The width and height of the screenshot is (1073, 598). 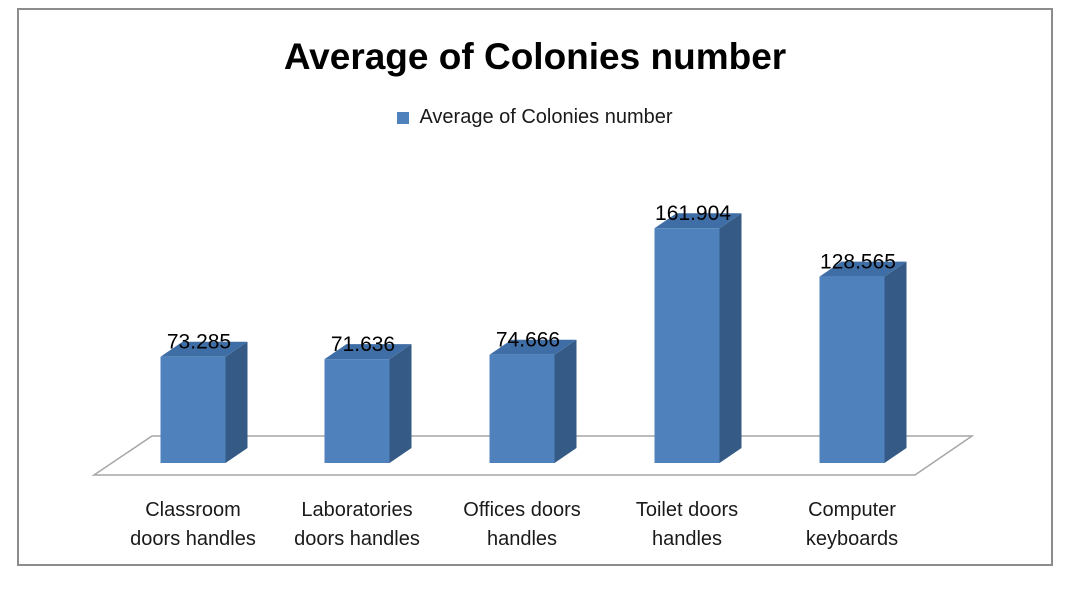 What do you see at coordinates (687, 510) in the screenshot?
I see `category-label: Toilet doors` at bounding box center [687, 510].